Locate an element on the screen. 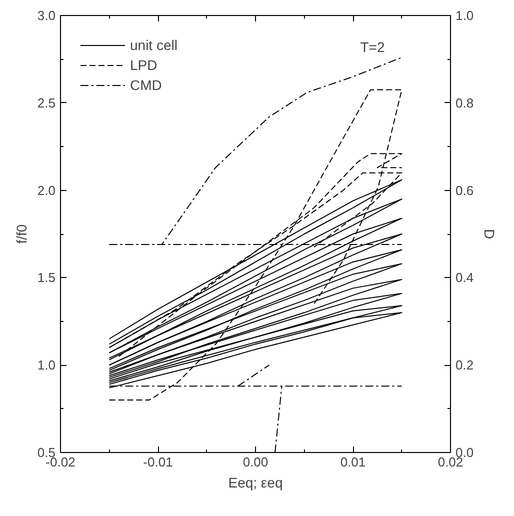 Image resolution: width=514 pixels, height=516 pixels. y-tick-label: 1.0 is located at coordinates (46, 365).